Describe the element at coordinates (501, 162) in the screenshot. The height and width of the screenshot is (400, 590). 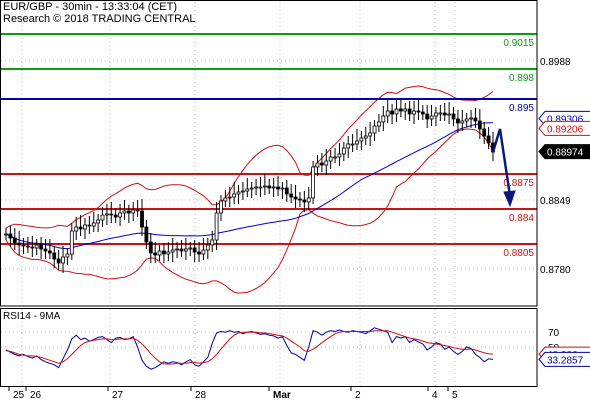
I see `projection-path` at that location.